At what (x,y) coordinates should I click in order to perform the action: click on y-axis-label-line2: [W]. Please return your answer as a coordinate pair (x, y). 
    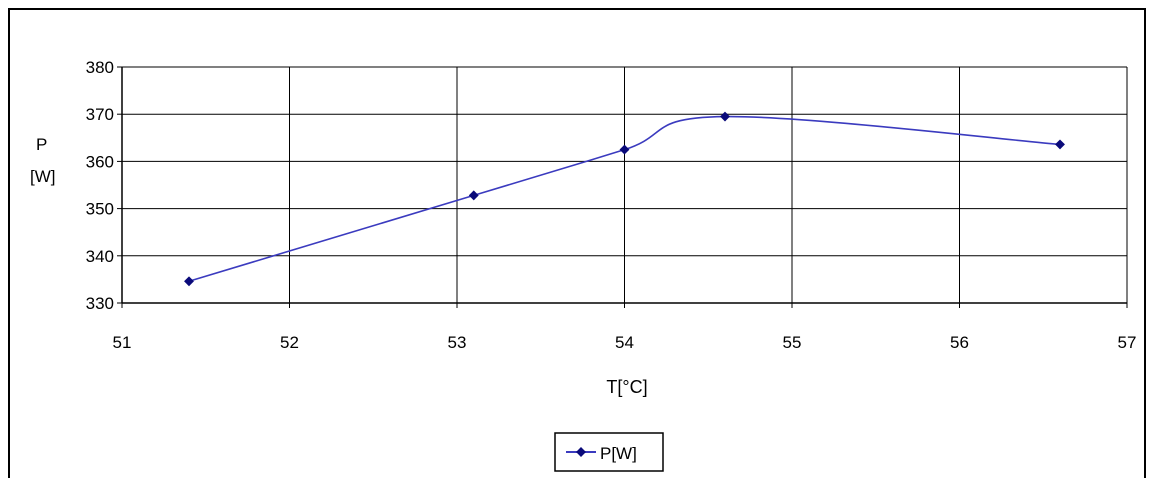
    Looking at the image, I should click on (43, 176).